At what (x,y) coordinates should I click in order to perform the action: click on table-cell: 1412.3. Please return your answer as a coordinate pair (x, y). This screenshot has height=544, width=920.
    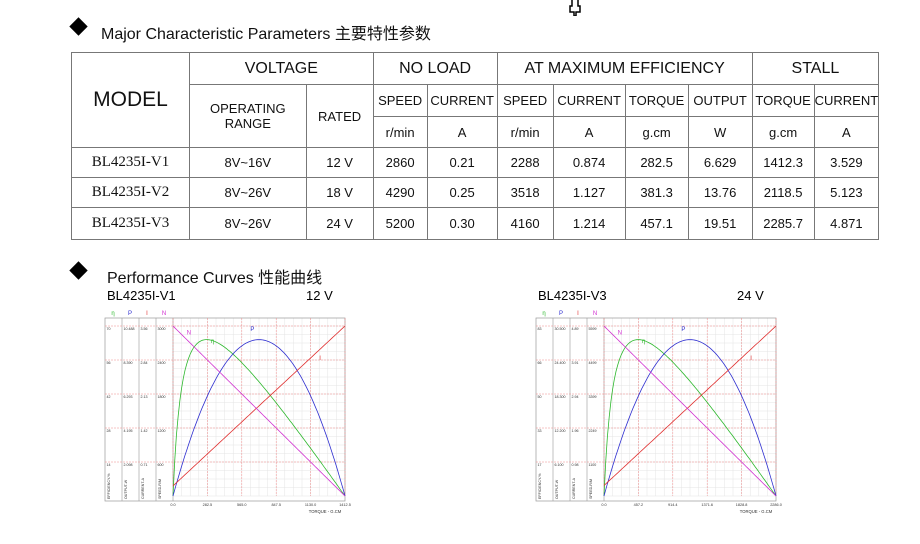
    Looking at the image, I should click on (783, 162).